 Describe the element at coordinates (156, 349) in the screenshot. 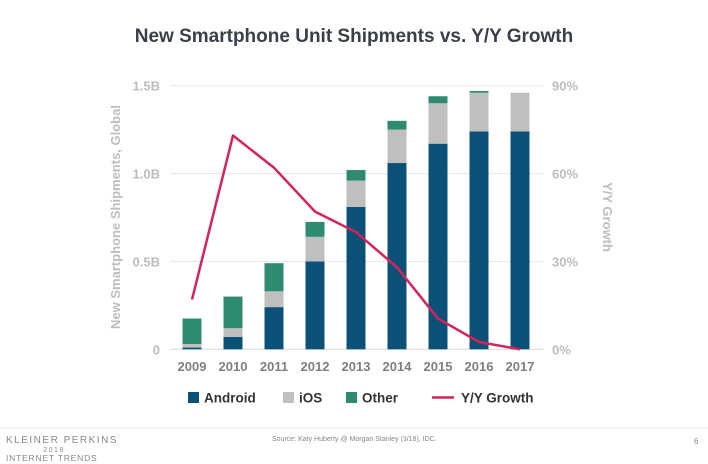

I see `y-tick-label: 0` at that location.